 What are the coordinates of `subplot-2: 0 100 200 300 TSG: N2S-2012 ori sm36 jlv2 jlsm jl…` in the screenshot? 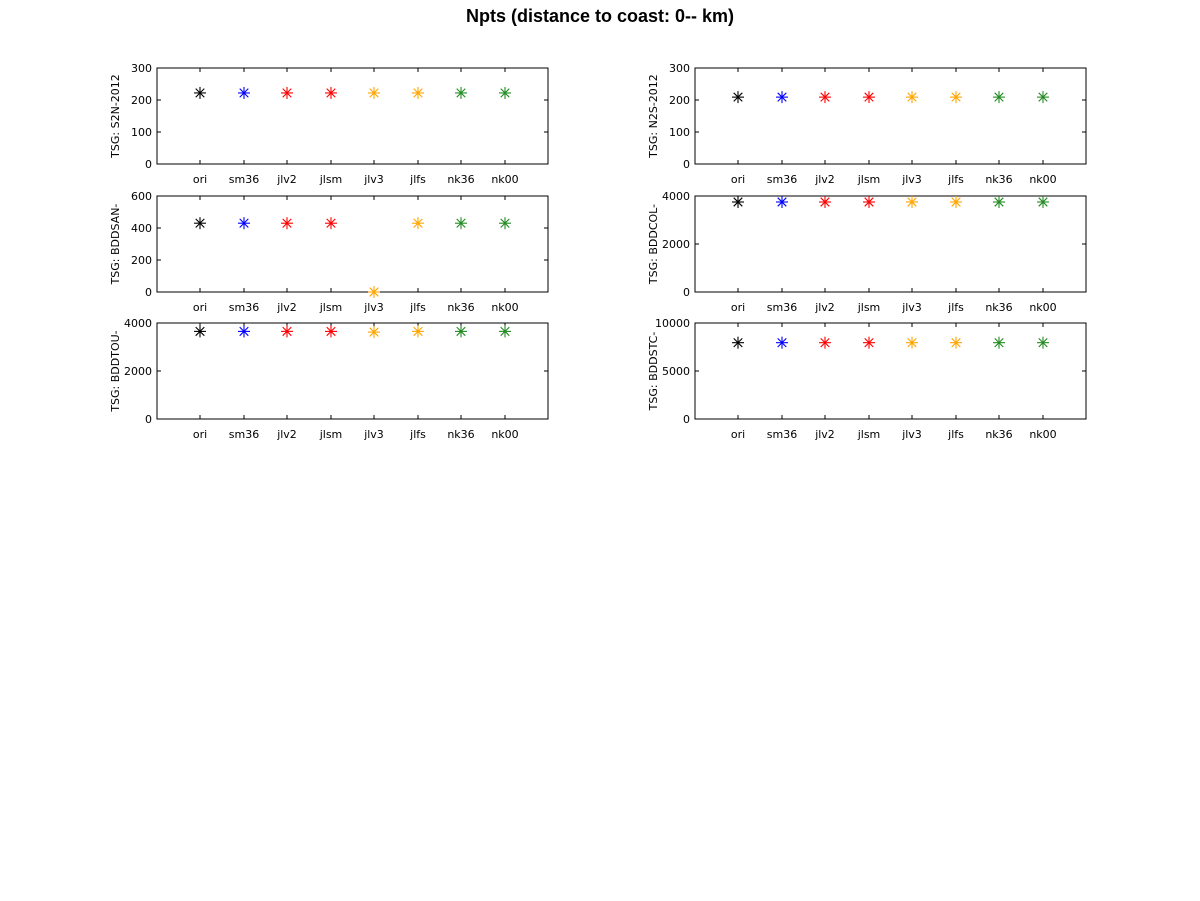 It's located at (867, 124).